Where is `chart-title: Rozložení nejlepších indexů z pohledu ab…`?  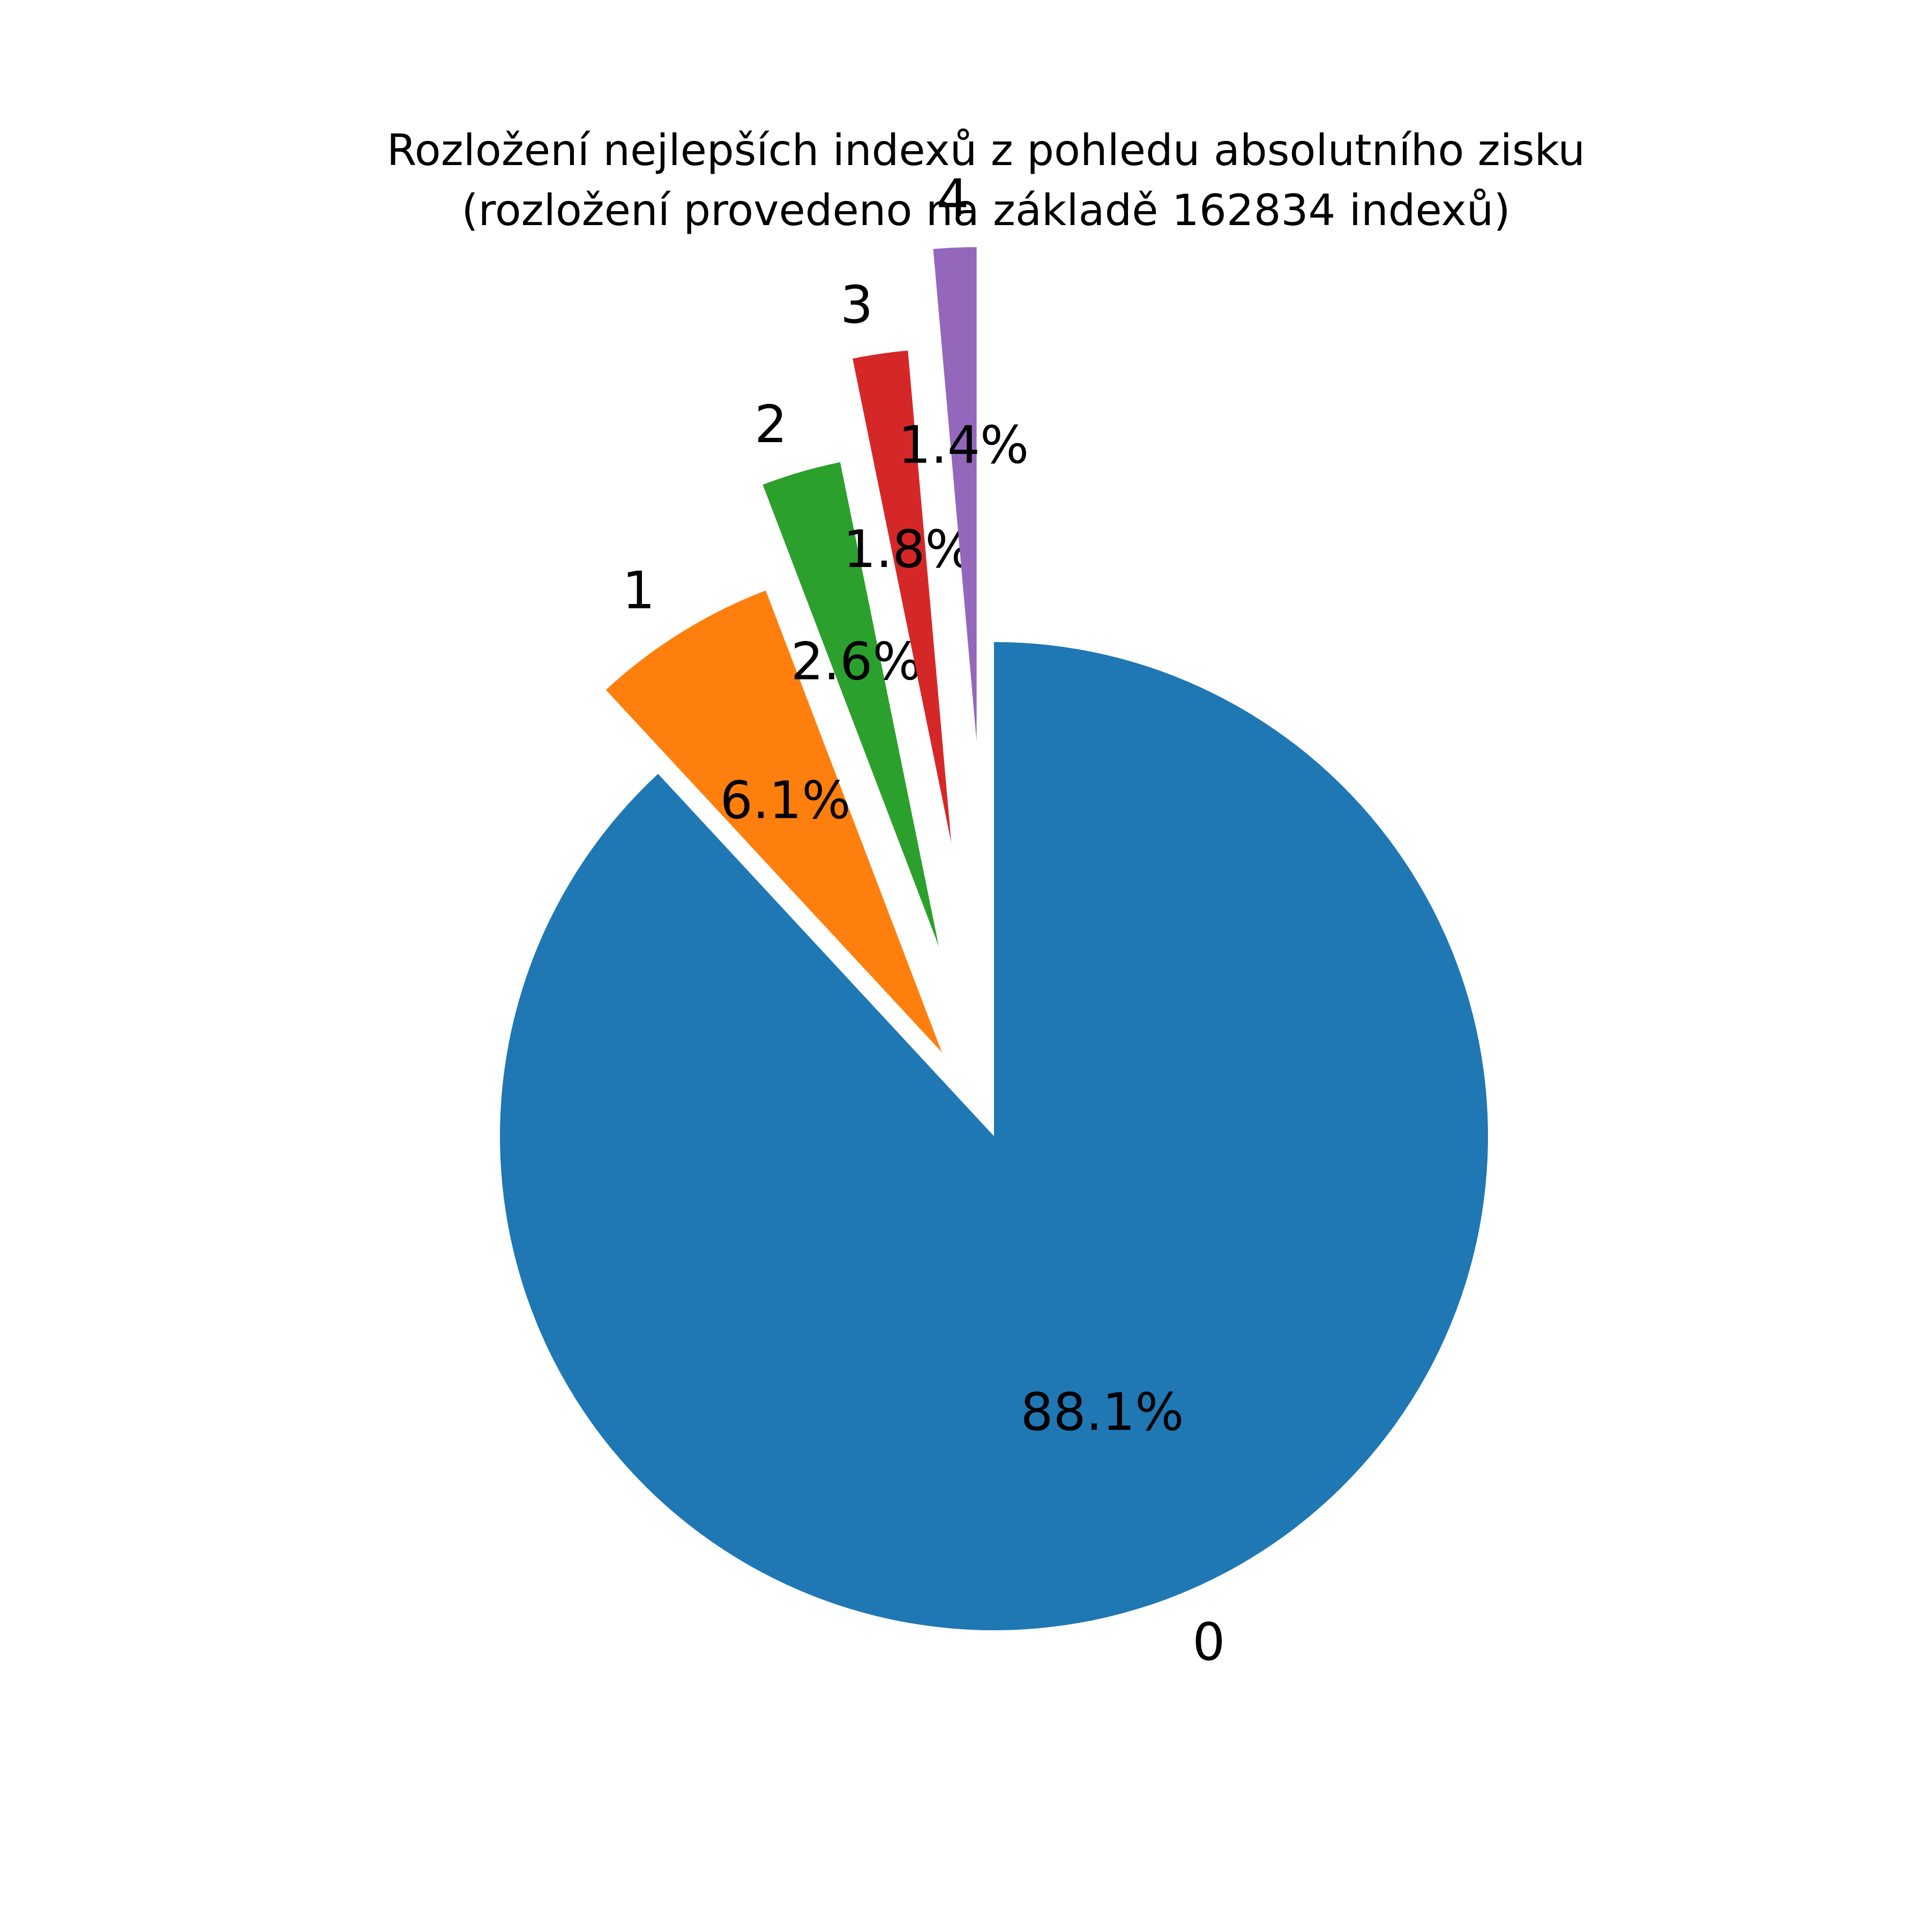 chart-title: Rozložení nejlepších indexů z pohledu ab… is located at coordinates (965, 181).